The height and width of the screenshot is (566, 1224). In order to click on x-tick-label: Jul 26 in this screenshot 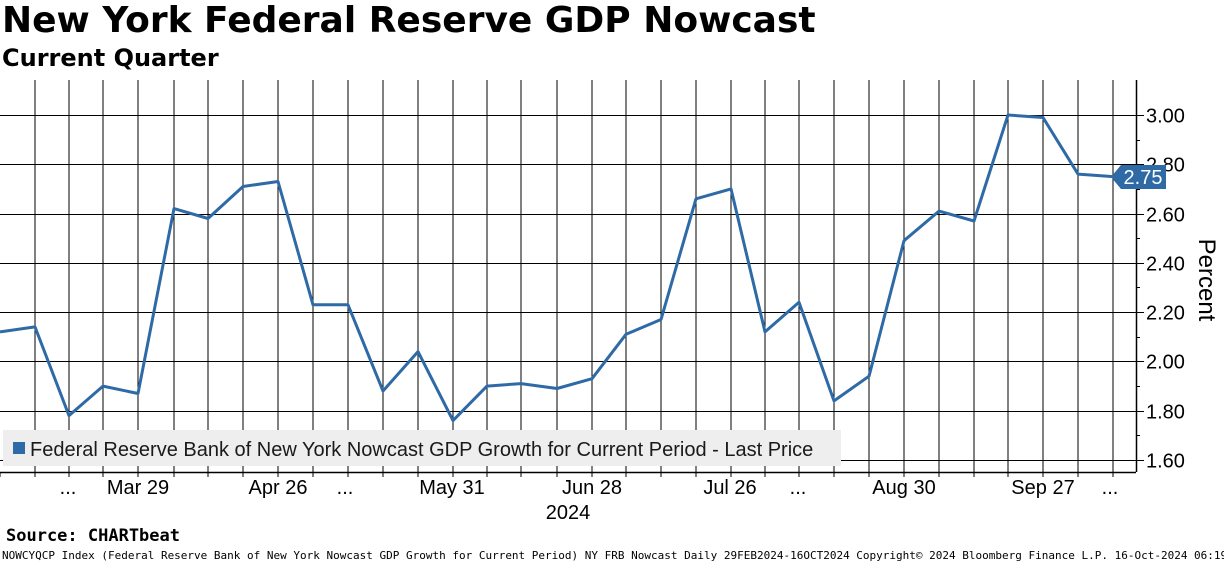, I will do `click(729, 488)`.